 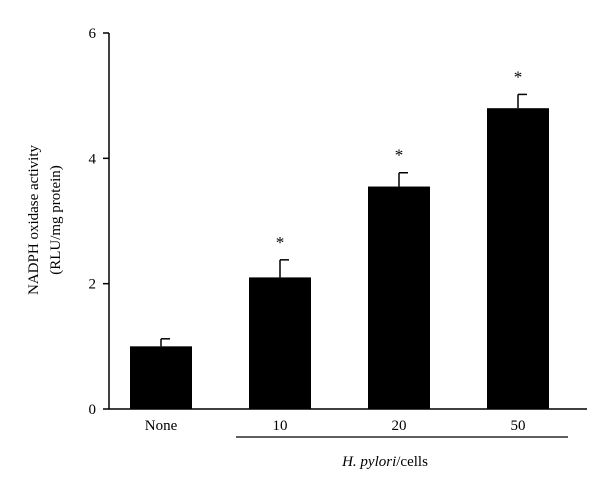 What do you see at coordinates (280, 426) in the screenshot?
I see `x-tick-label: 10` at bounding box center [280, 426].